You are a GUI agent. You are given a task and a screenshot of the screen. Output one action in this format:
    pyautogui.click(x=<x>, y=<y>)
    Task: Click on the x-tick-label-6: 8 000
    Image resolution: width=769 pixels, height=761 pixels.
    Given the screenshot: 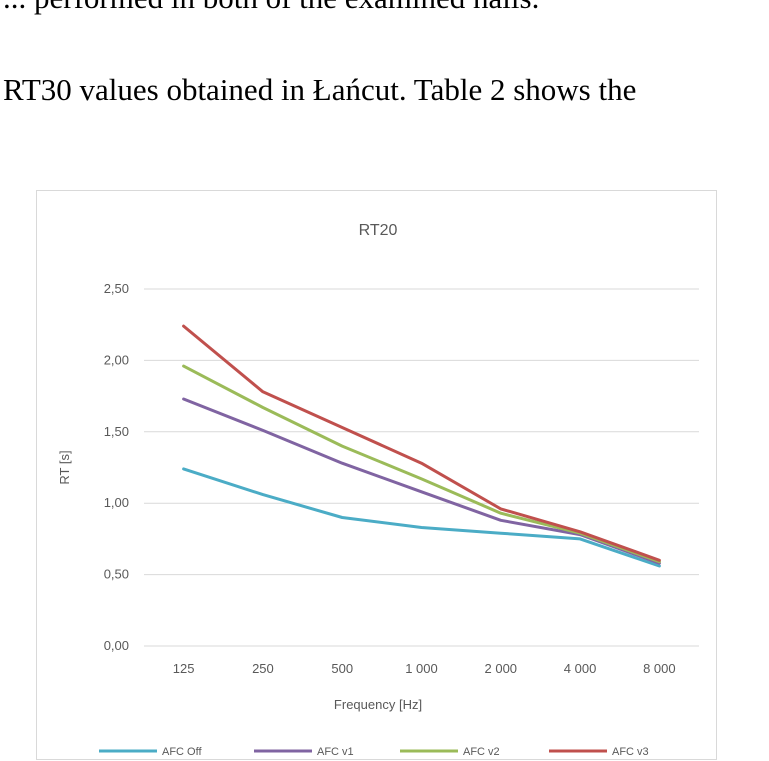 What is the action you would take?
    pyautogui.click(x=659, y=668)
    